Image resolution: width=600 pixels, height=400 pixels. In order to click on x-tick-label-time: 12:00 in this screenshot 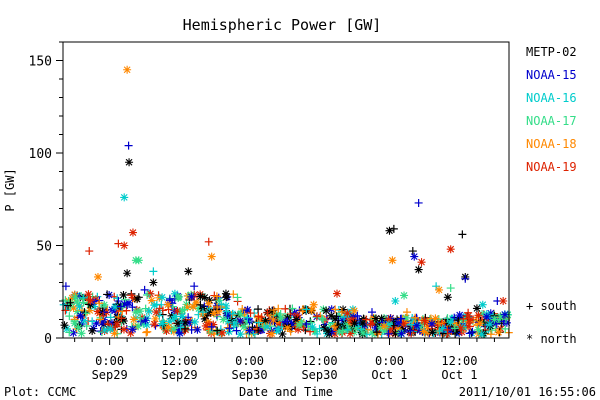, I will do `click(180, 361)`.